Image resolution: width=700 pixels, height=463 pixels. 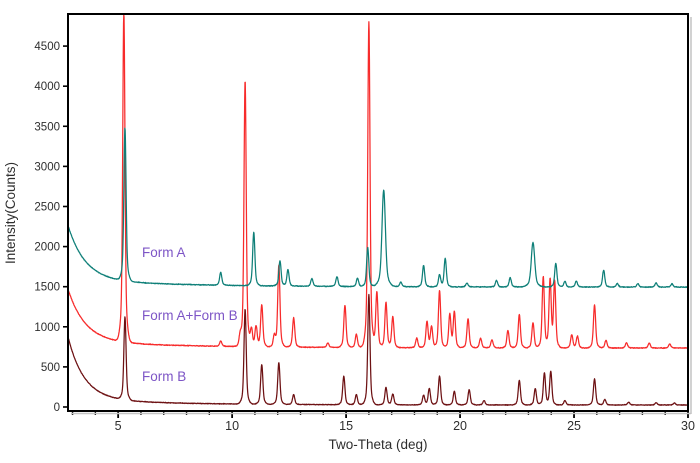 I want to click on y-tick-label: 4000, so click(x=47, y=87).